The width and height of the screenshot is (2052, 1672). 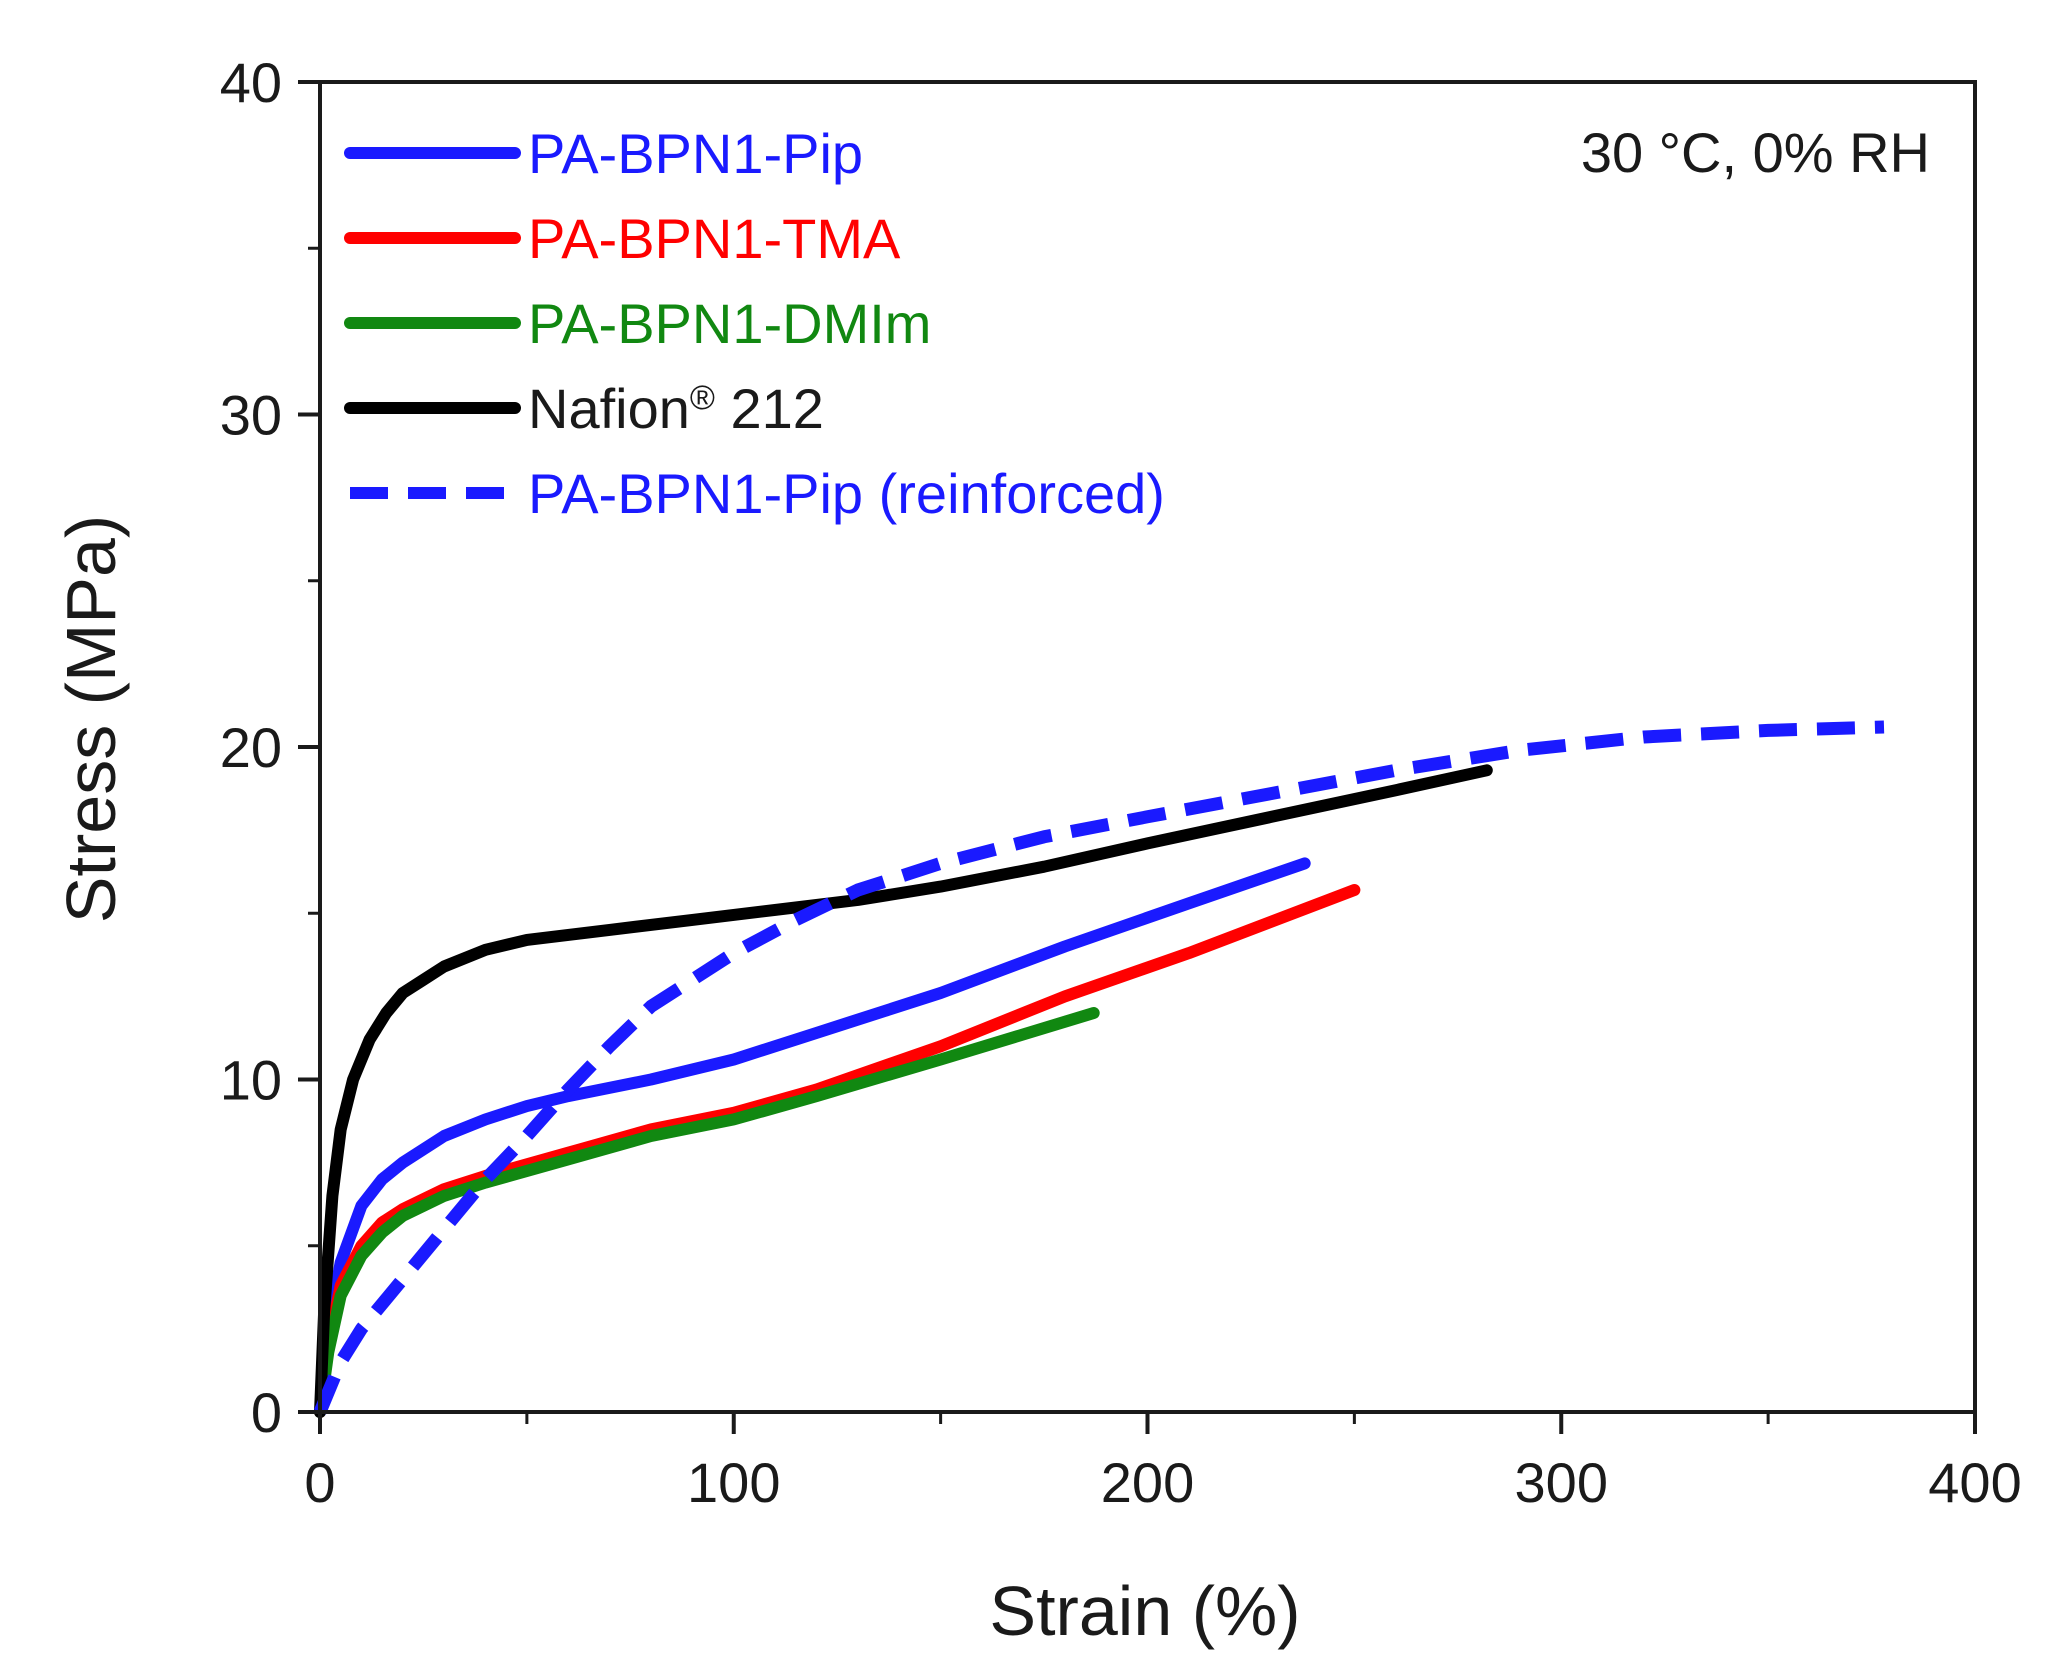 What do you see at coordinates (676, 408) in the screenshot?
I see `legend-label-3: Nafion® 212` at bounding box center [676, 408].